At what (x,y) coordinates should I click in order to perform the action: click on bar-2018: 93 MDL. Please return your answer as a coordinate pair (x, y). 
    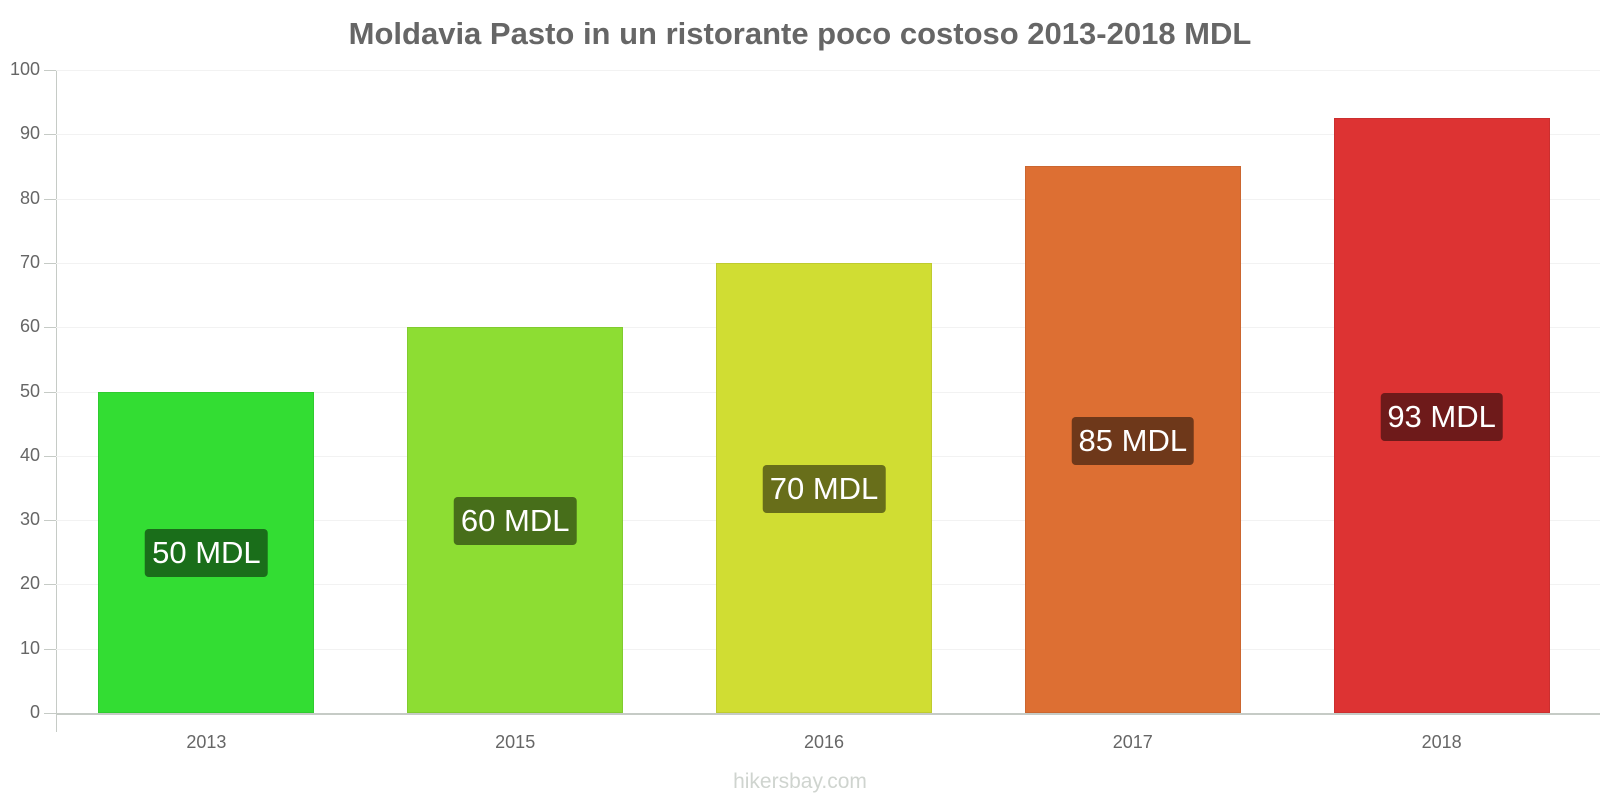
    Looking at the image, I should click on (1441, 415).